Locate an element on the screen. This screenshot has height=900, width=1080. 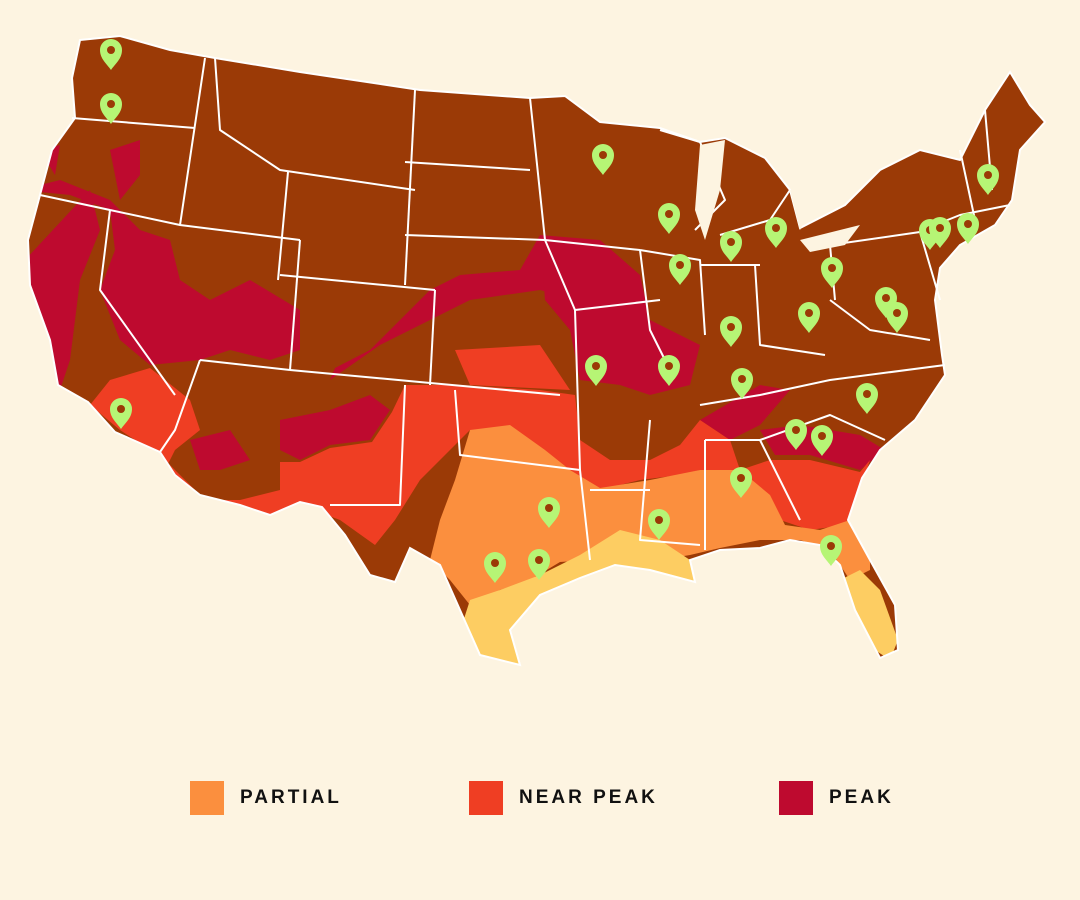
legend-swatch-peak is located at coordinates (796, 798).